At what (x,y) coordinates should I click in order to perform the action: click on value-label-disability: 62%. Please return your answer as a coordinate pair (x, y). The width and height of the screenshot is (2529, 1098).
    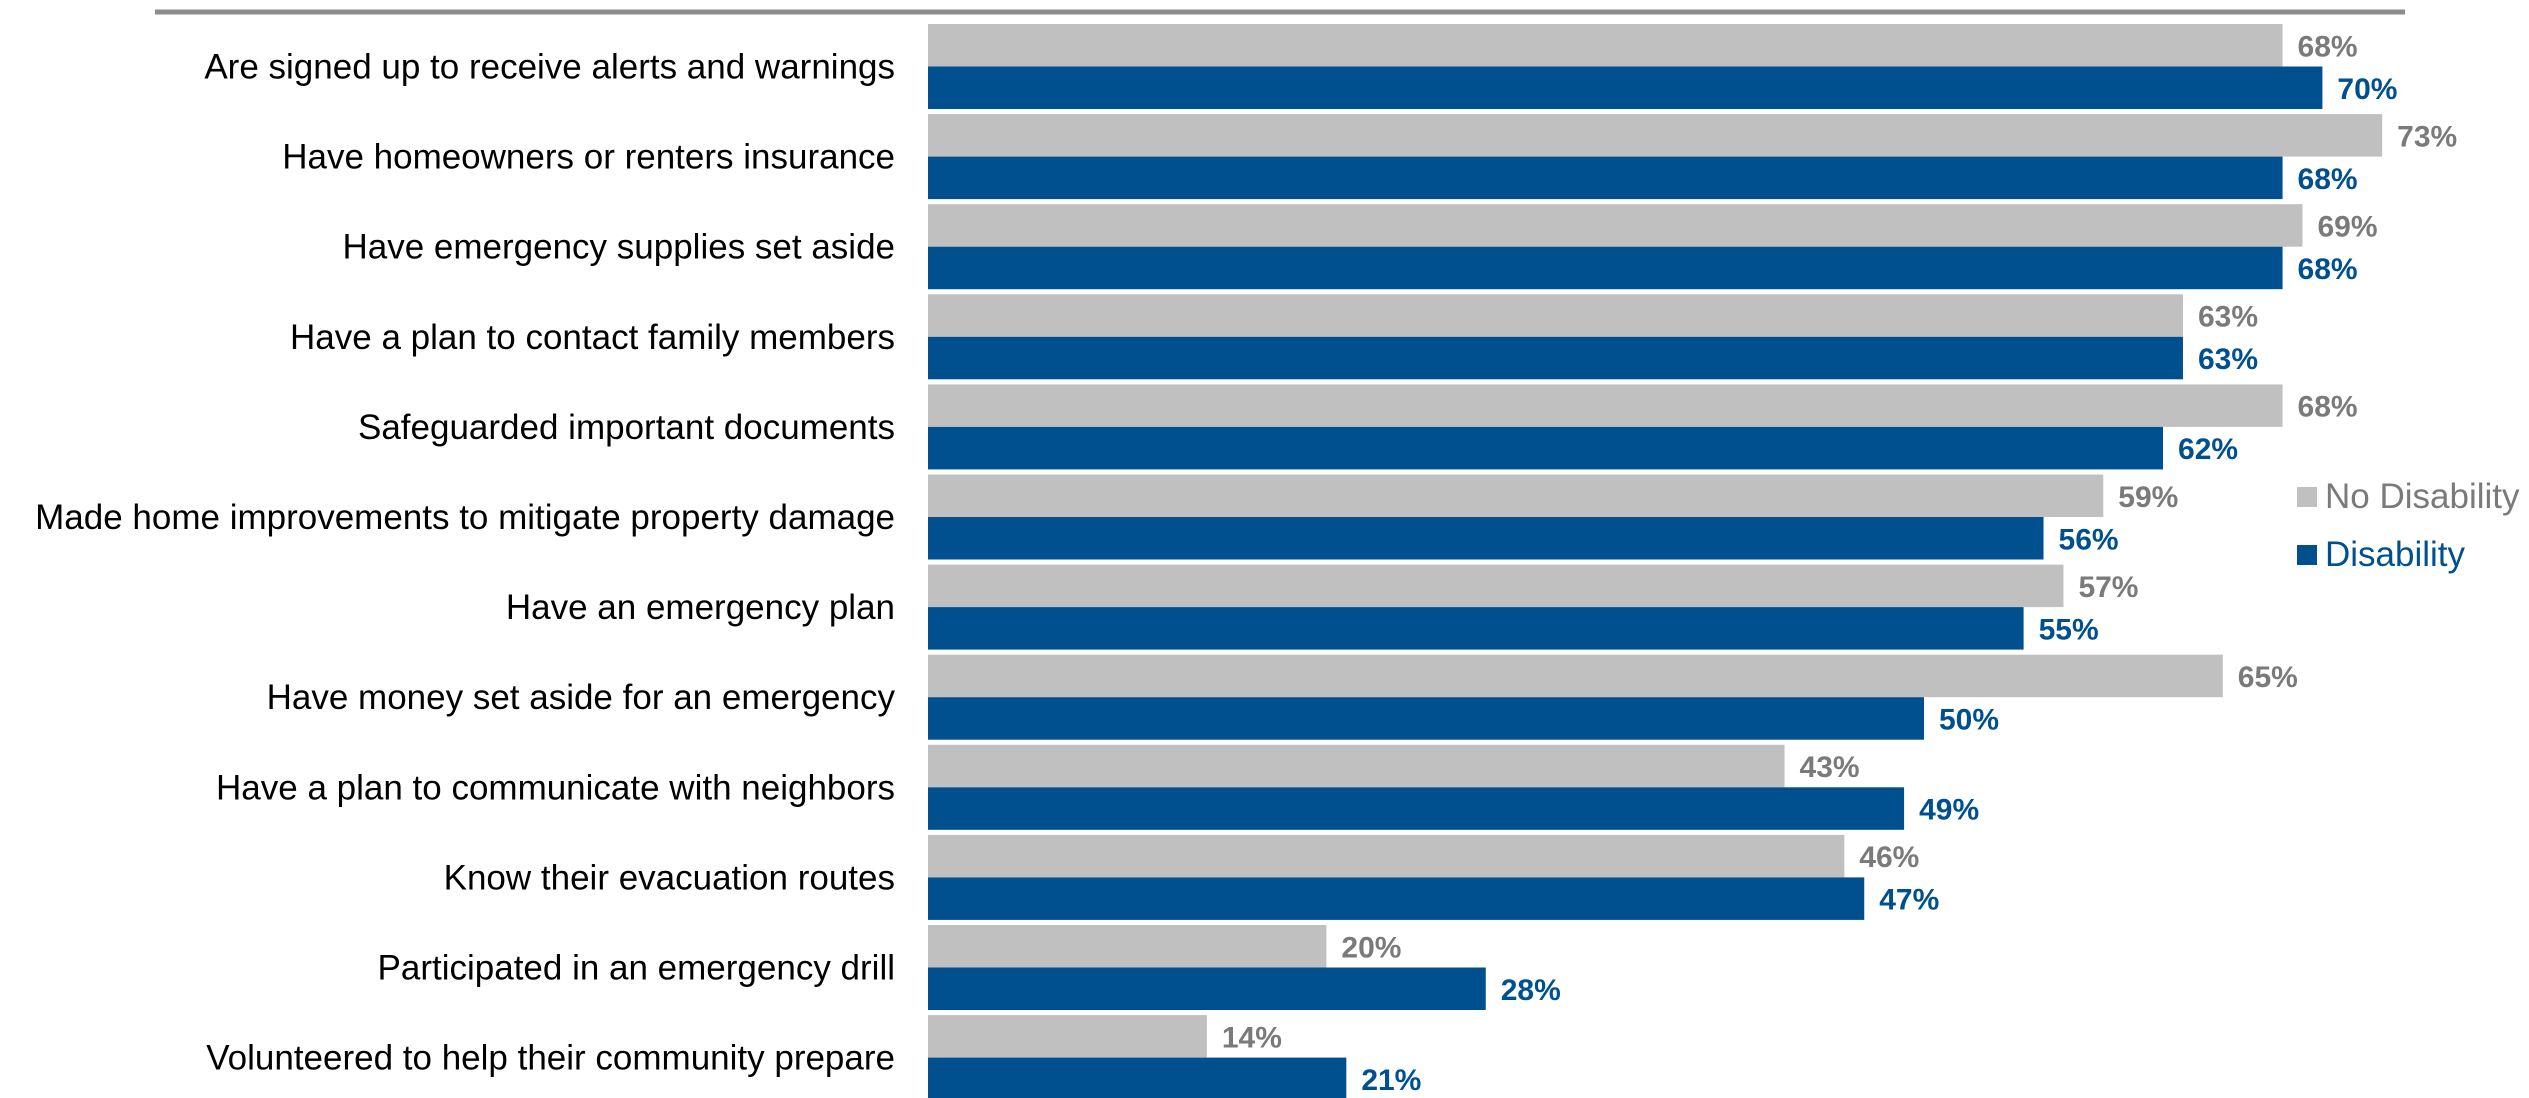
    Looking at the image, I should click on (2208, 449).